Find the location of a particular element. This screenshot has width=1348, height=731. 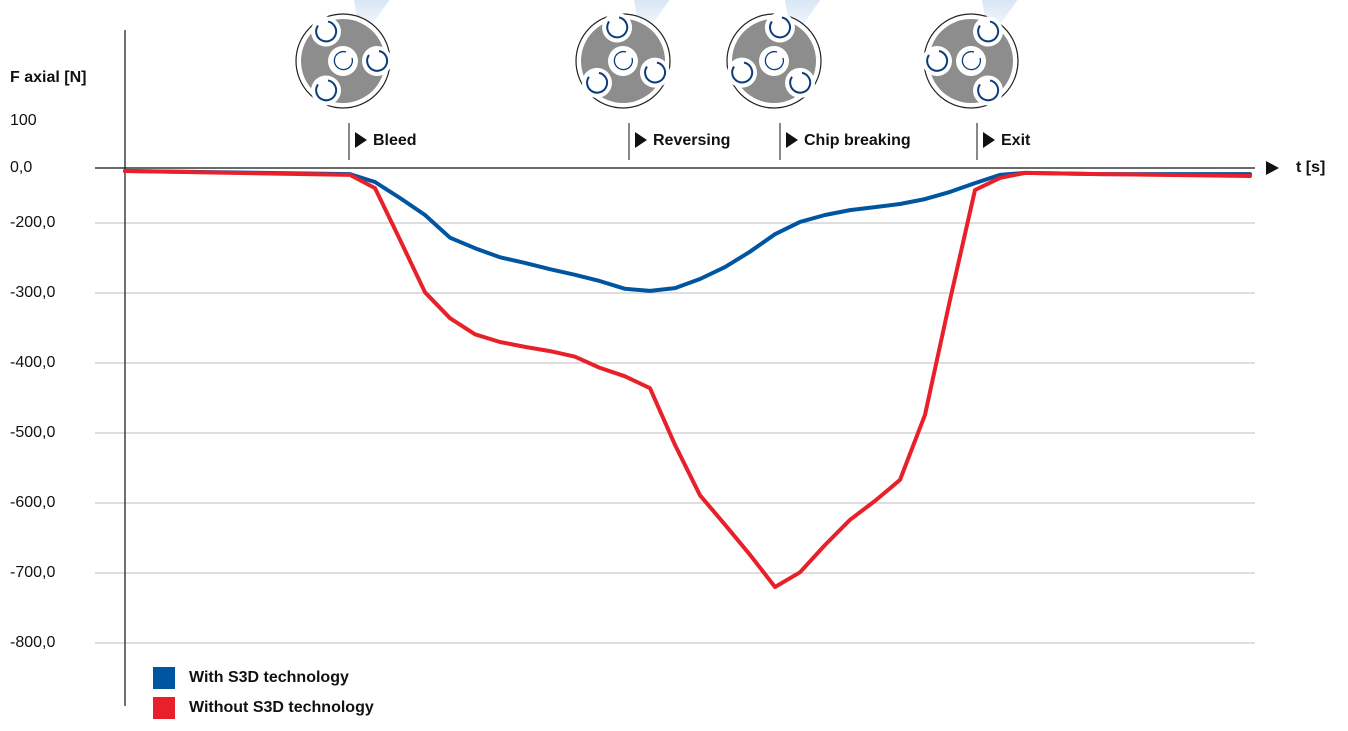

y-tick-label: 0,0 is located at coordinates (21, 167).